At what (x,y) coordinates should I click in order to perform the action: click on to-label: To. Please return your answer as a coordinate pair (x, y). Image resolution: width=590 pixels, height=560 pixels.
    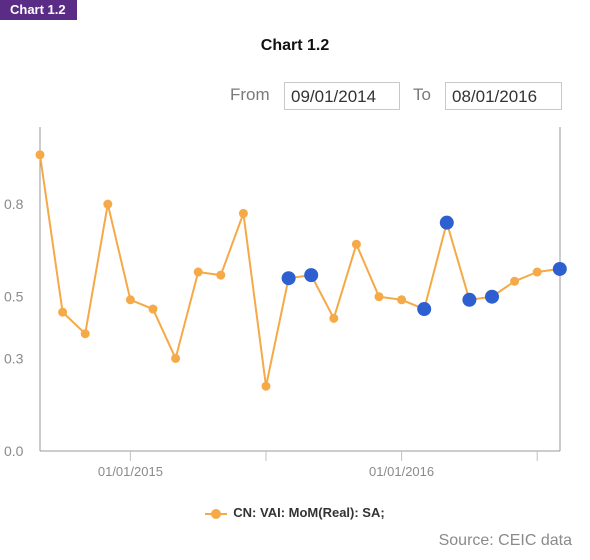
    Looking at the image, I should click on (422, 94).